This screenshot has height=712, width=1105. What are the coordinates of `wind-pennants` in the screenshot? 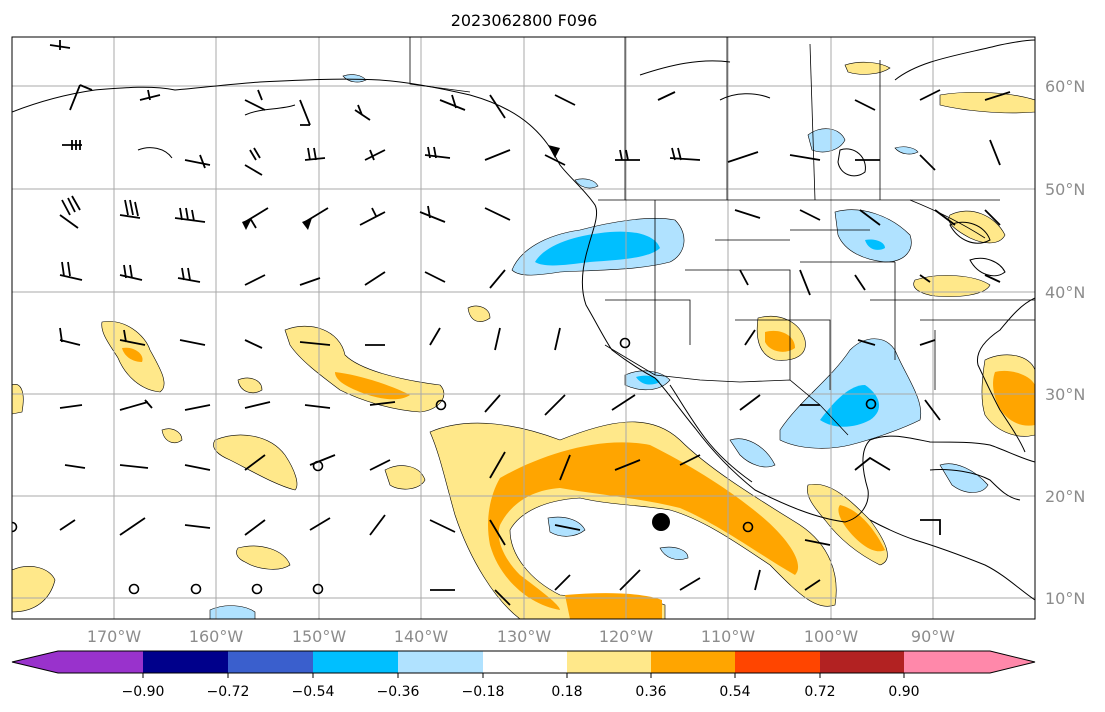 It's located at (401, 187).